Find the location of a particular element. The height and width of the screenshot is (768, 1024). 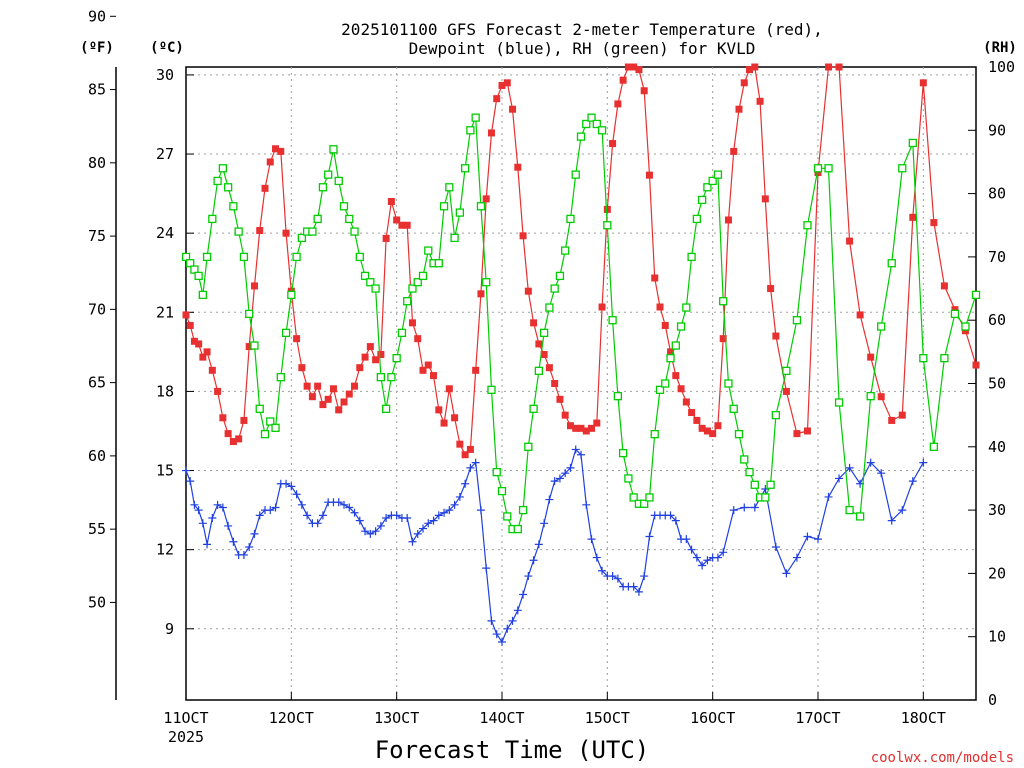

unit-label-fahrenheit: (ºF) is located at coordinates (97, 48).